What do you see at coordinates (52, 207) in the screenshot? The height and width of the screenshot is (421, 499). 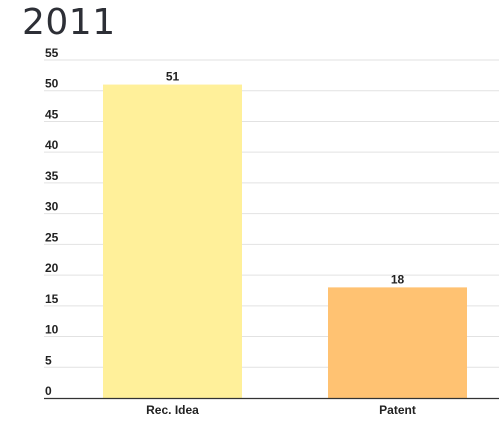 I see `y-tick-label: 30` at bounding box center [52, 207].